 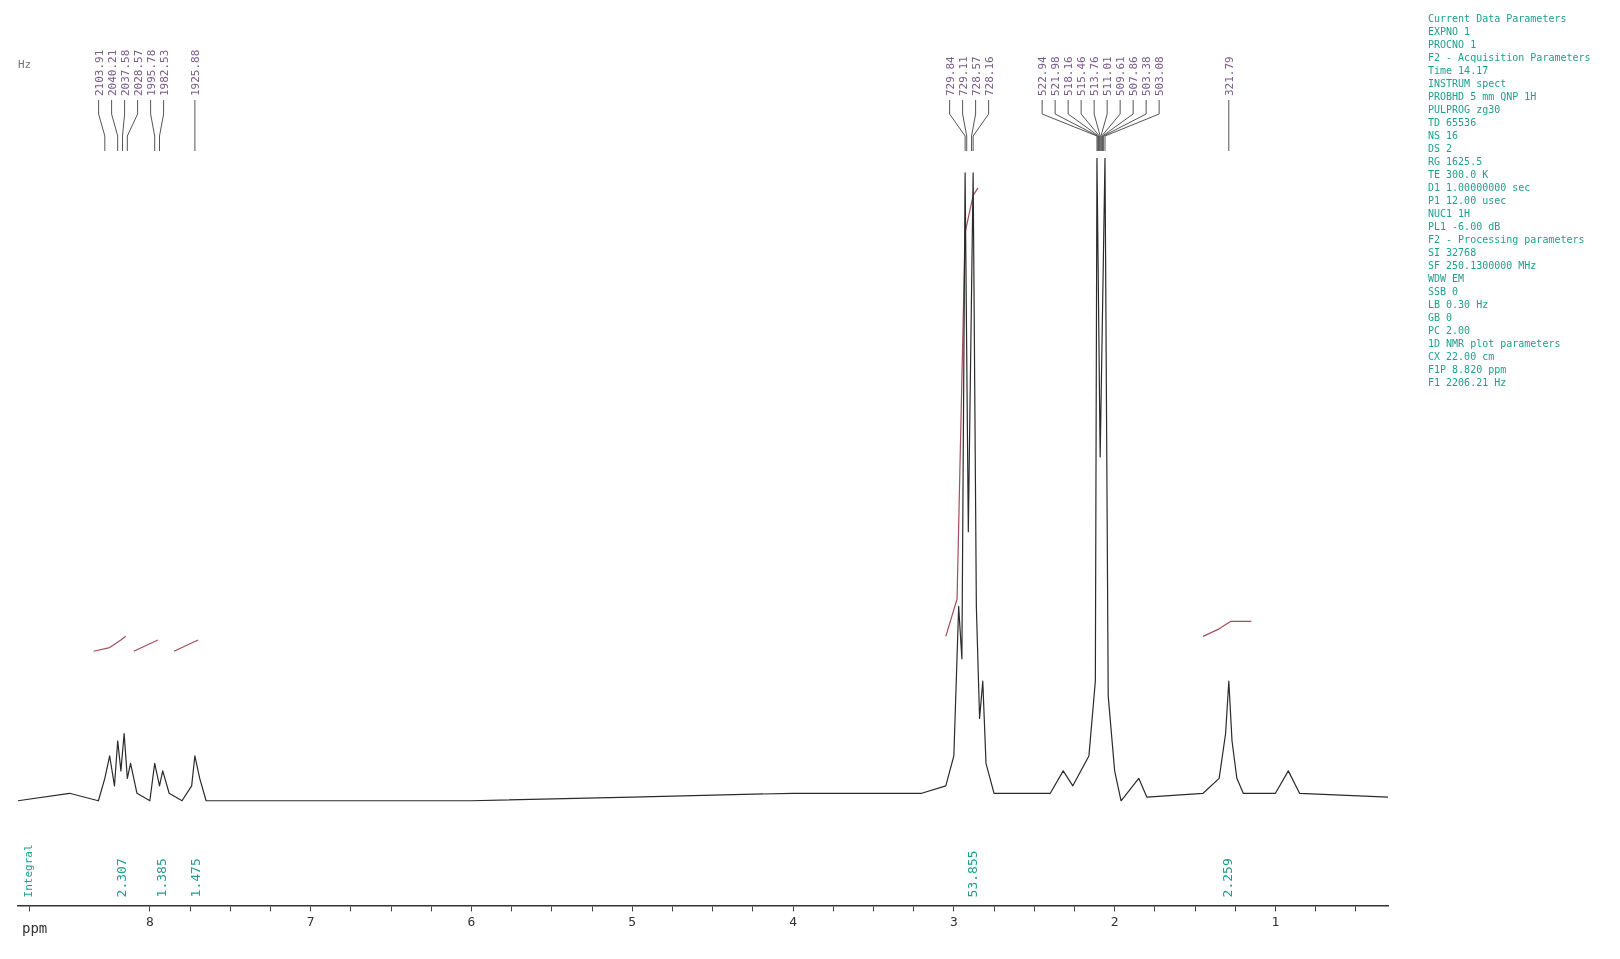 I want to click on text: 321.79, so click(x=1229, y=76).